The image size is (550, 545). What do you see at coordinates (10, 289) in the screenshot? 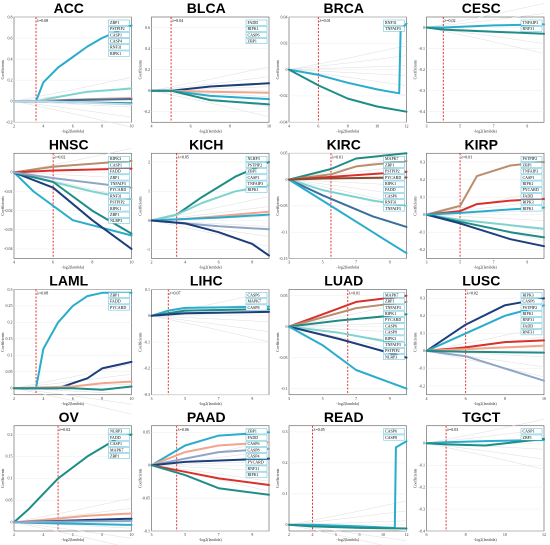
I see `y-tick-label: 0.3` at bounding box center [10, 289].